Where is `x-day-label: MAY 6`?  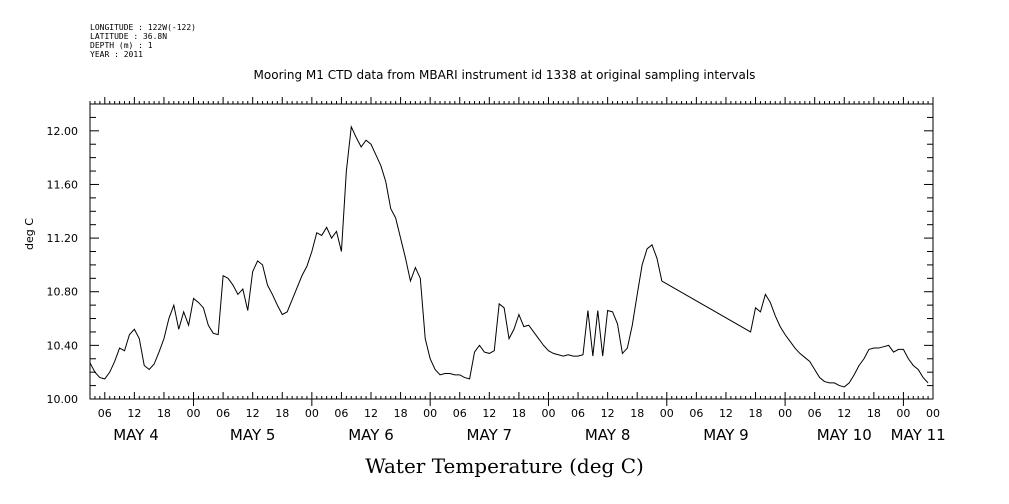
x-day-label: MAY 6 is located at coordinates (371, 435).